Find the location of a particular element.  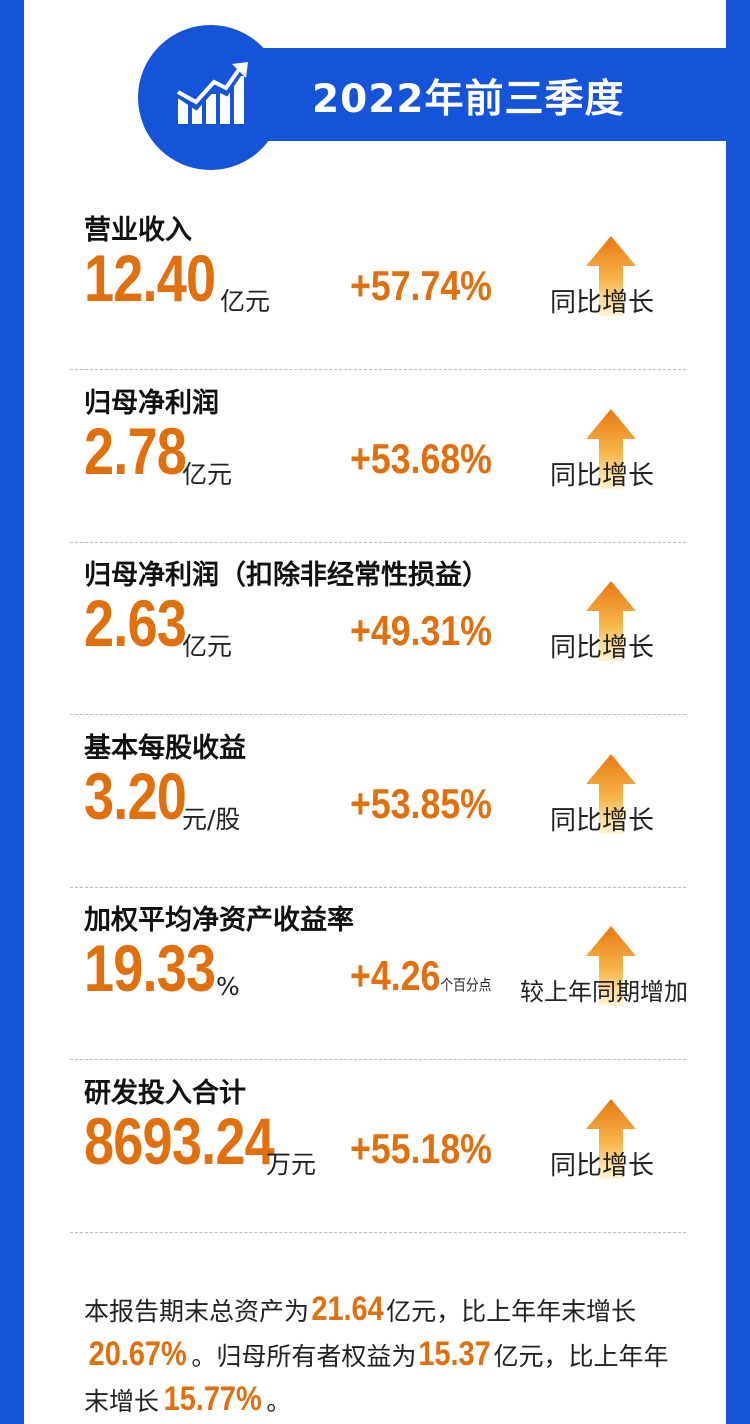

metric-change: +57.74% is located at coordinates (421, 286).